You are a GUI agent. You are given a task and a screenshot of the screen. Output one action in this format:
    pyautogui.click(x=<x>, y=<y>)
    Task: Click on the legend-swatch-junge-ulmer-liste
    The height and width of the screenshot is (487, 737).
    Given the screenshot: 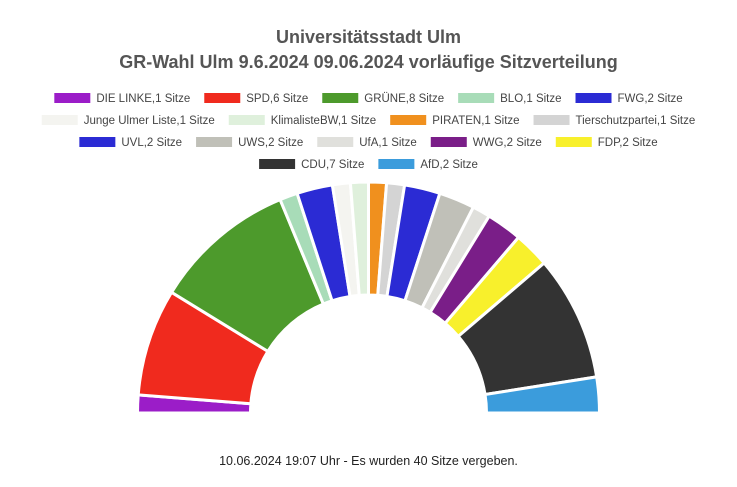 What is the action you would take?
    pyautogui.click(x=59, y=120)
    